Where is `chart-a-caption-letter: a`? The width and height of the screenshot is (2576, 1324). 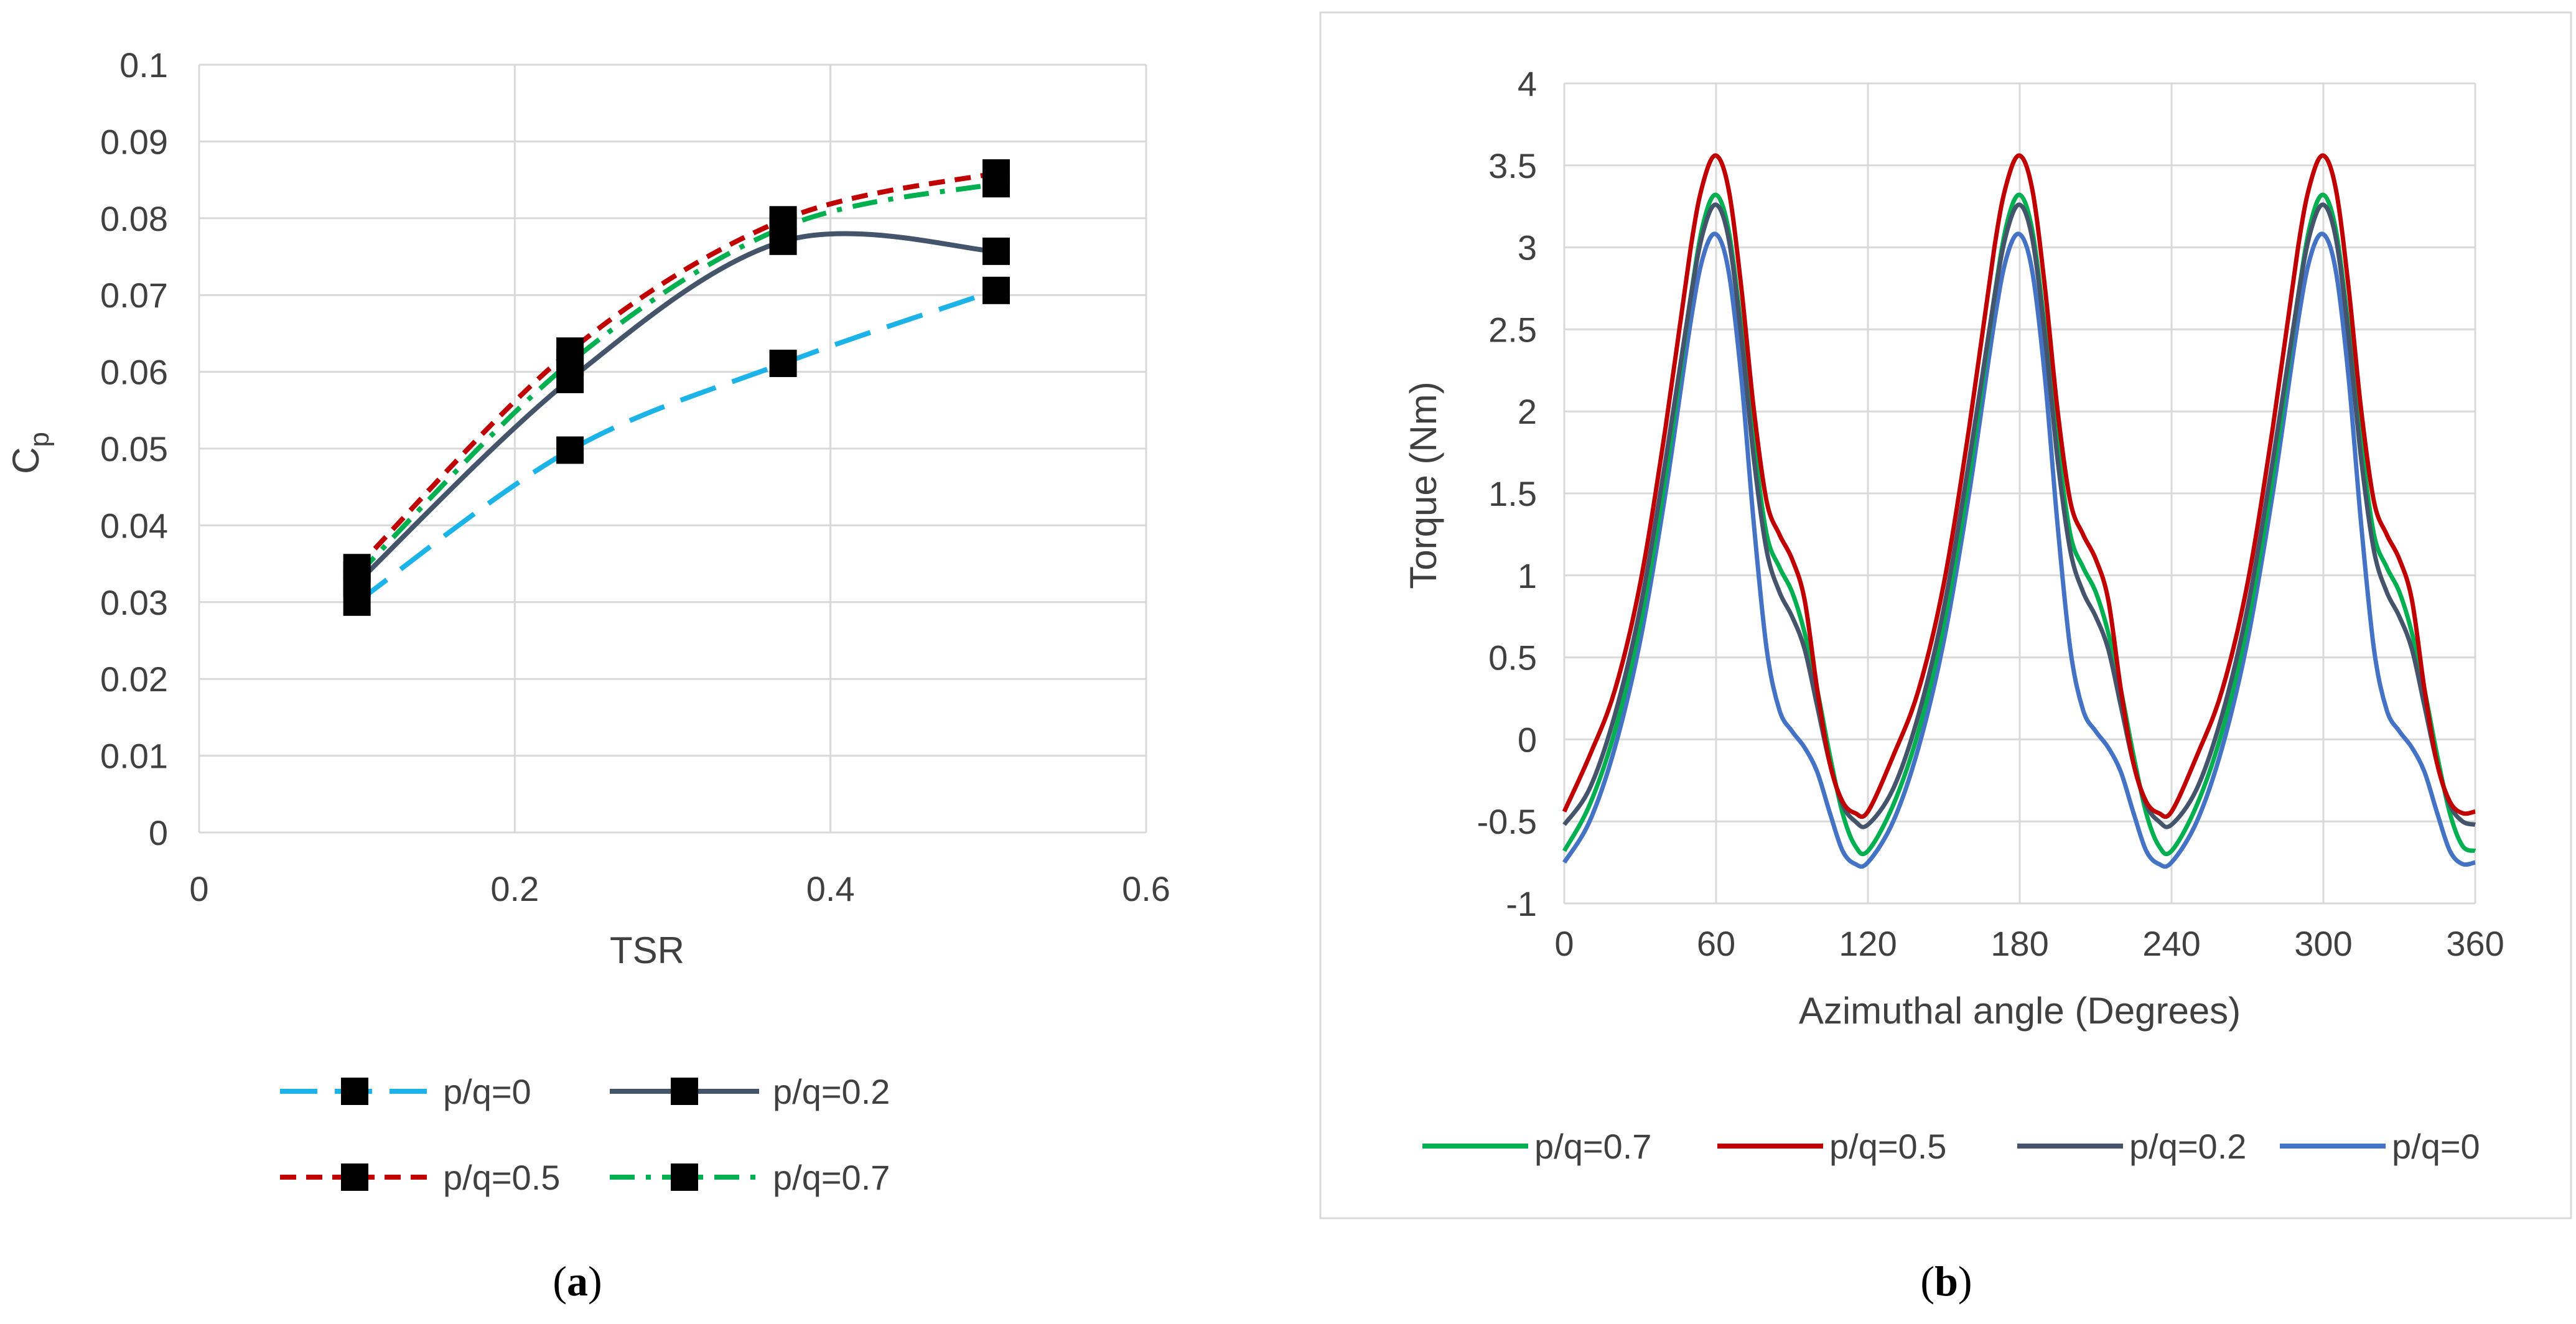
chart-a-caption-letter: a is located at coordinates (577, 1281).